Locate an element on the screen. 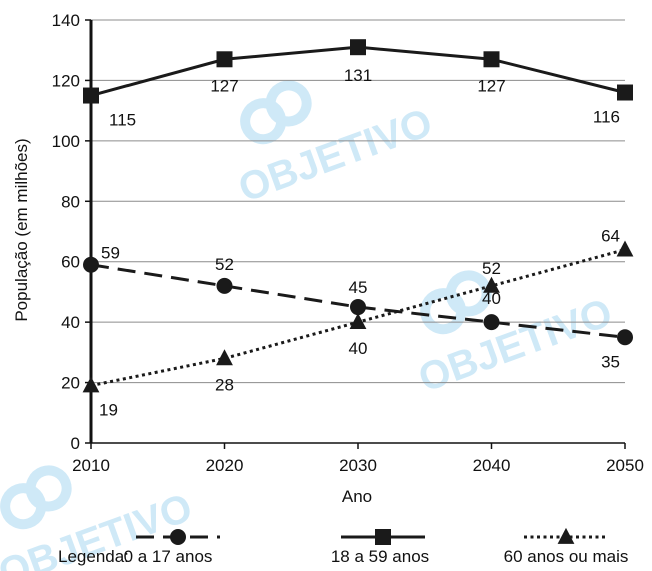 This screenshot has height=571, width=652. y-tick-labels: 0 20 40 60 80 100 120 140 is located at coordinates (66, 232).